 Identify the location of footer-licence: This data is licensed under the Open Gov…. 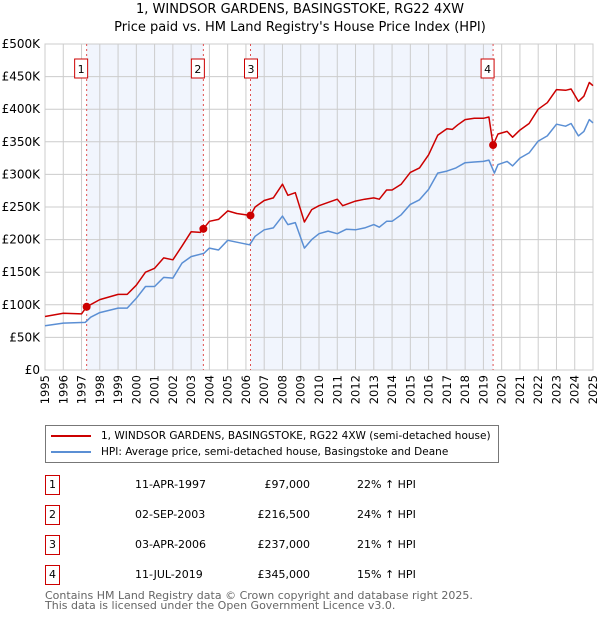
(220, 605).